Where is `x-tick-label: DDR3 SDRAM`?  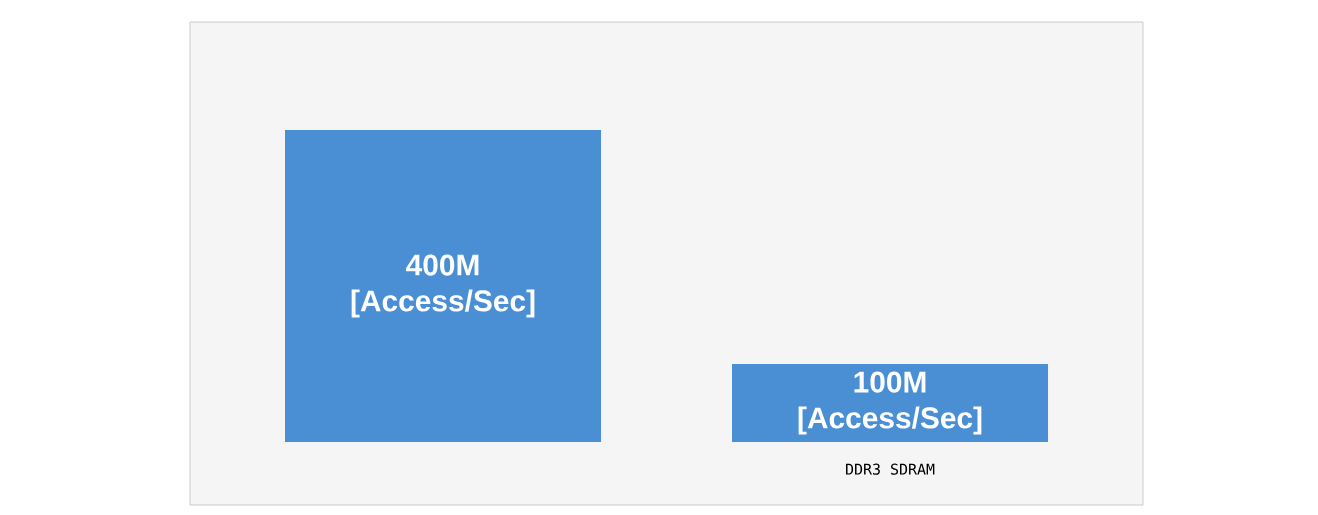
x-tick-label: DDR3 SDRAM is located at coordinates (890, 469).